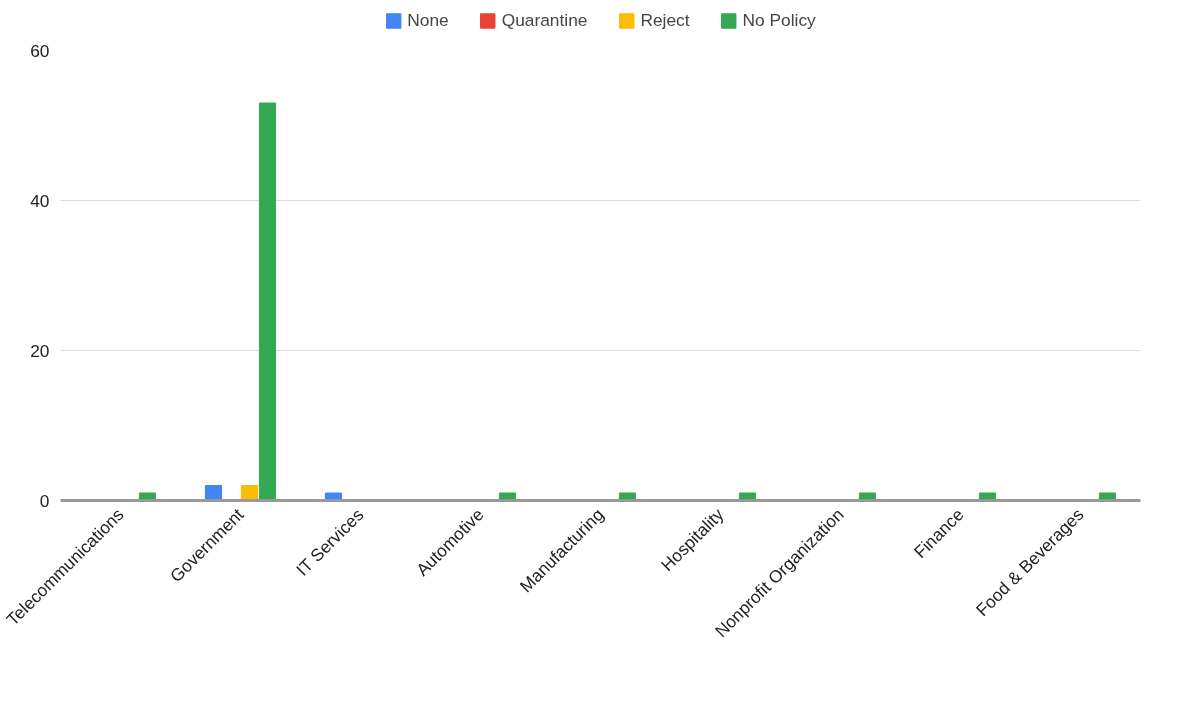 The height and width of the screenshot is (708, 1179). What do you see at coordinates (40, 50) in the screenshot?
I see `y-tick-label: 60` at bounding box center [40, 50].